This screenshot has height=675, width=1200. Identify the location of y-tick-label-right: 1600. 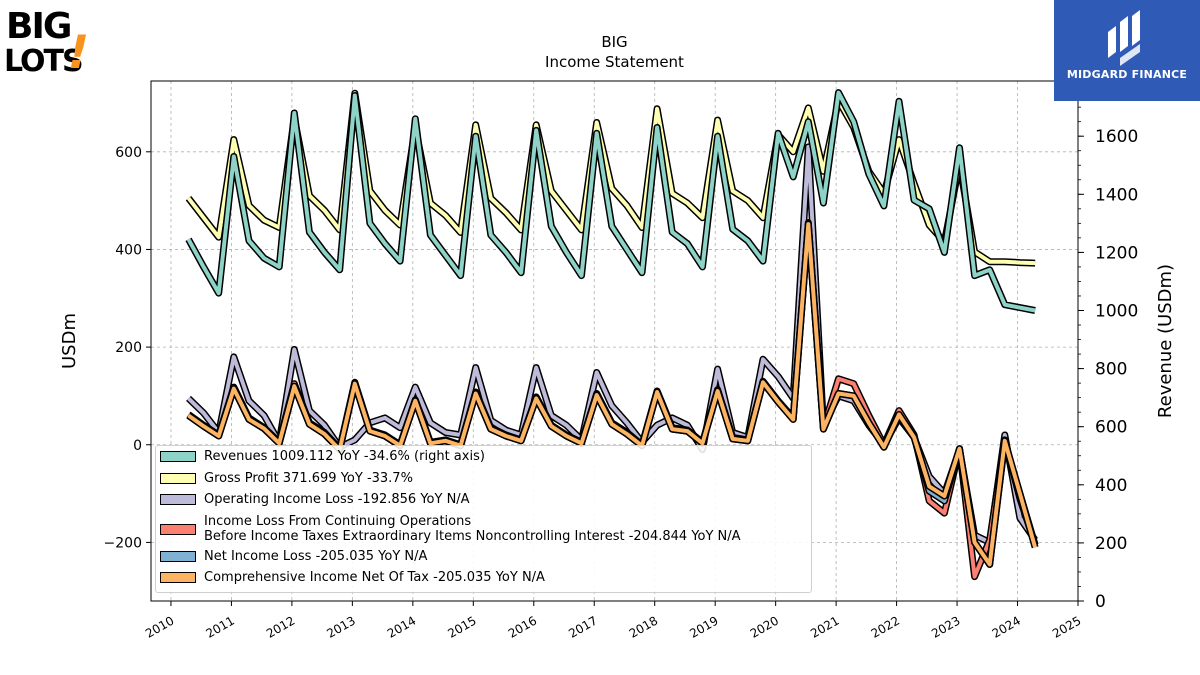
(1116, 137).